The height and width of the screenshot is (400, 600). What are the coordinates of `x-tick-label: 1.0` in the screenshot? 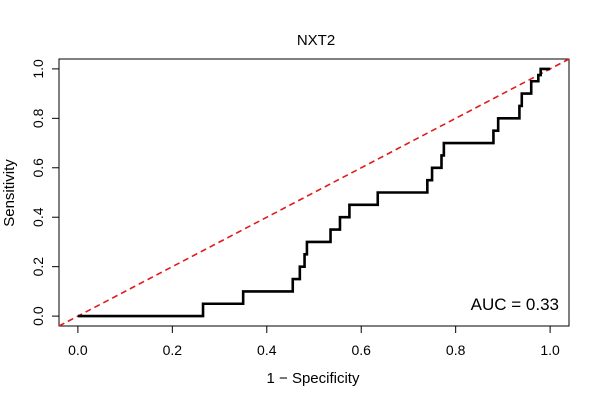 It's located at (550, 350).